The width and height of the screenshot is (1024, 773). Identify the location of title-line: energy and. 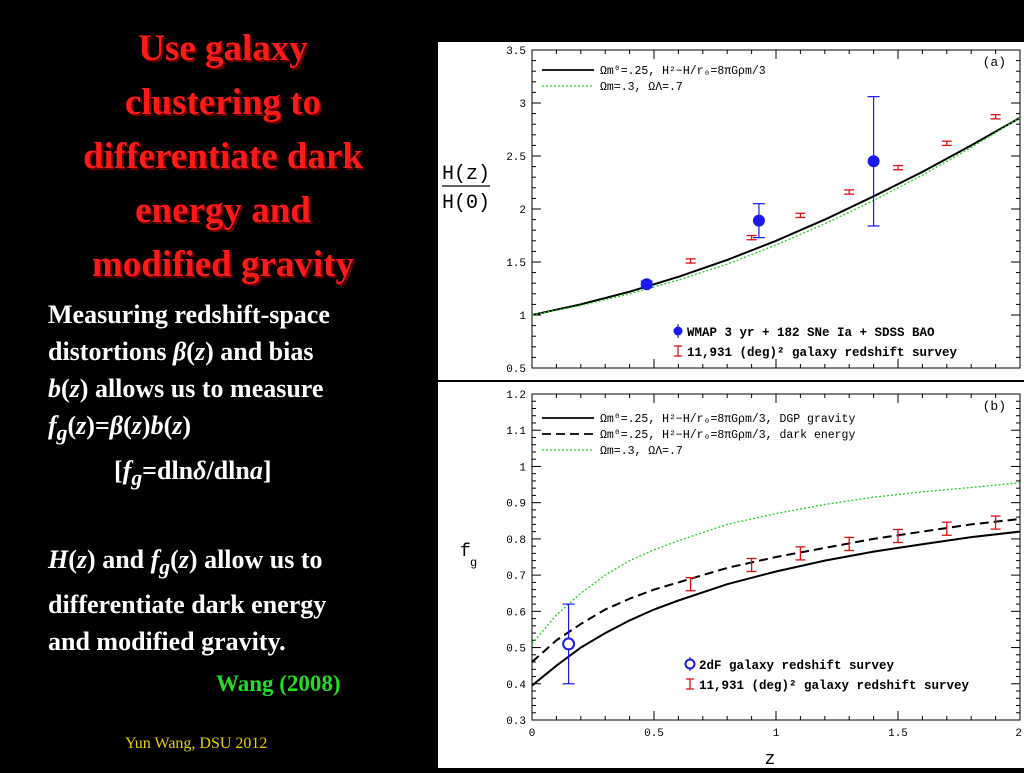
(223, 210).